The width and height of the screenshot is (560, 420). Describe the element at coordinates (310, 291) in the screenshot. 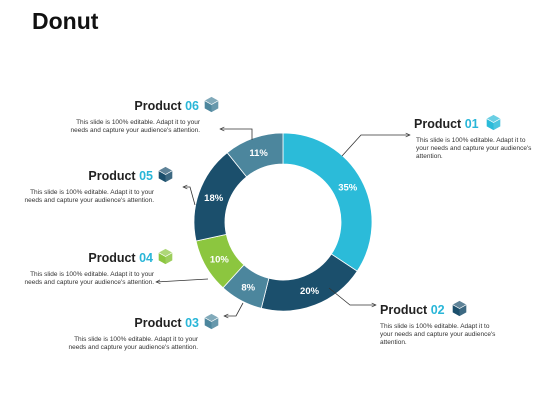

I see `donut-label-2: 20%` at that location.